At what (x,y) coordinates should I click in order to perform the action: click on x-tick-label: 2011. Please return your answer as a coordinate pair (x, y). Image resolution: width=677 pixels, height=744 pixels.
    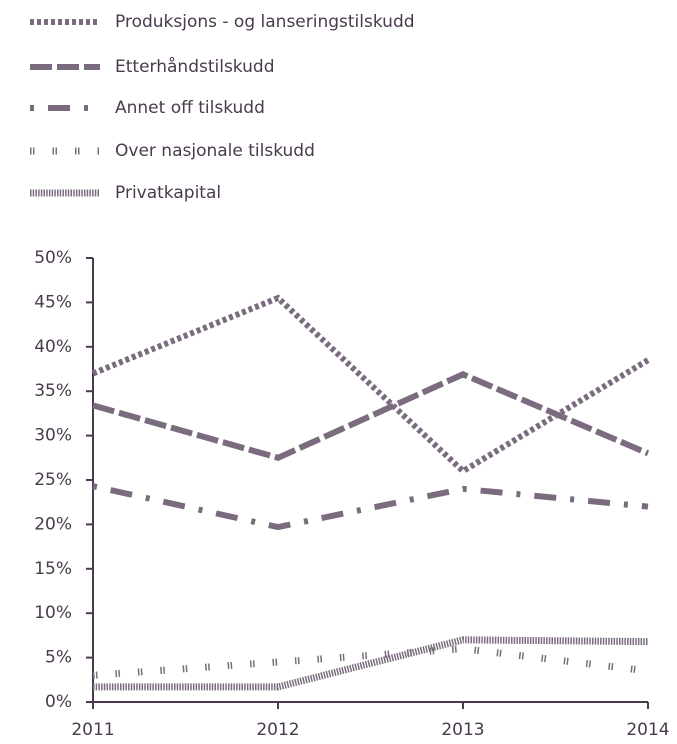
    Looking at the image, I should click on (92, 730).